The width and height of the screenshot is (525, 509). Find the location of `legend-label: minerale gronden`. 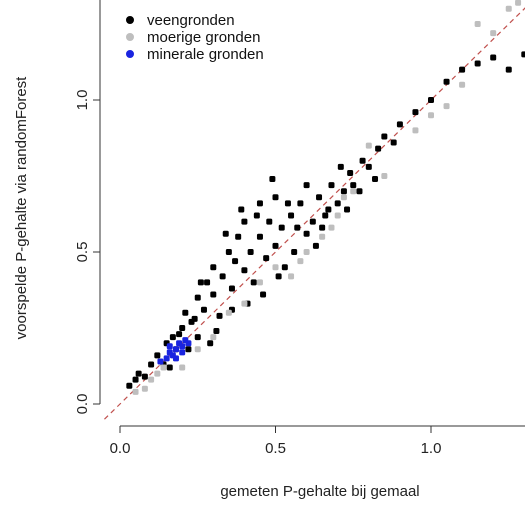

legend-label: minerale gronden is located at coordinates (205, 54).